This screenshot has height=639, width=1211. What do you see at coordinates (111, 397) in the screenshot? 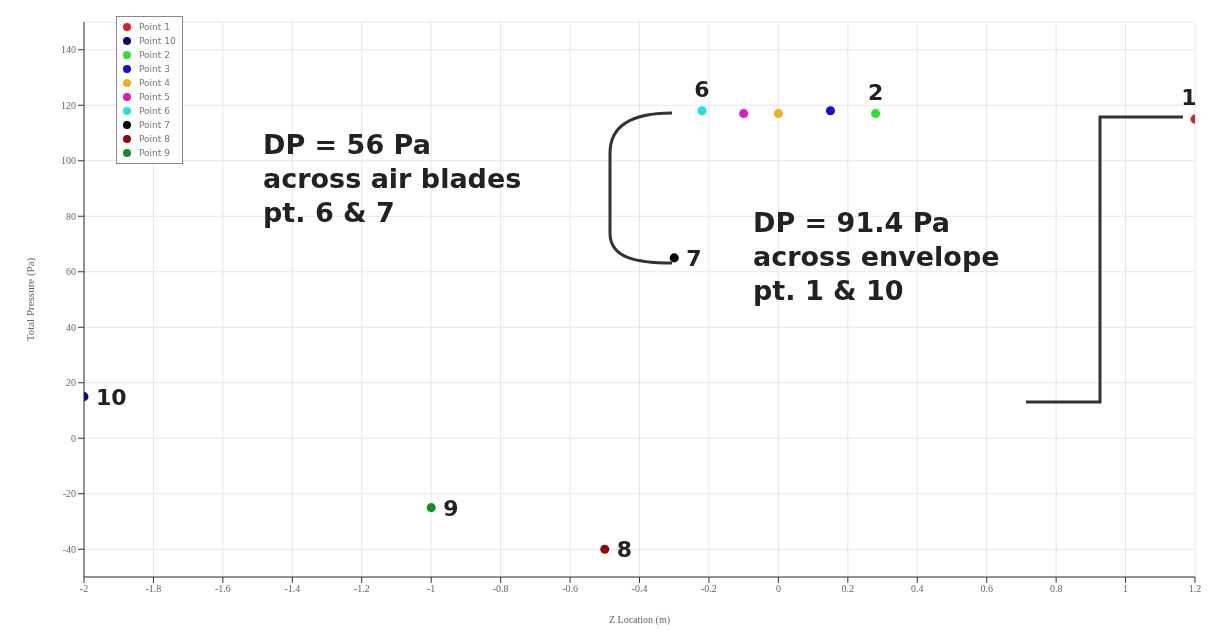
I see `annotation: 10` at bounding box center [111, 397].